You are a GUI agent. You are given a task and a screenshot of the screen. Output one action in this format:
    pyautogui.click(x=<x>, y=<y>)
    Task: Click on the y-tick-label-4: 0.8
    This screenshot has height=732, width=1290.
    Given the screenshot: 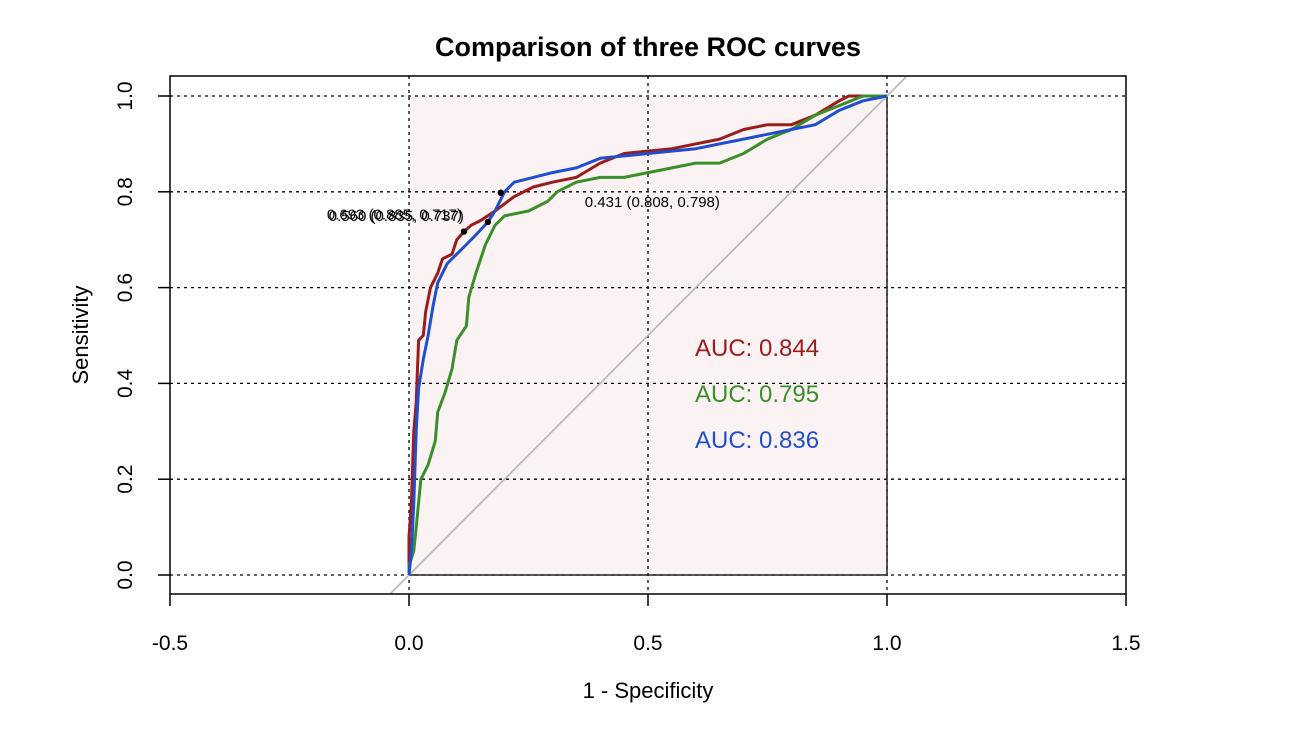 What is the action you would take?
    pyautogui.click(x=125, y=191)
    